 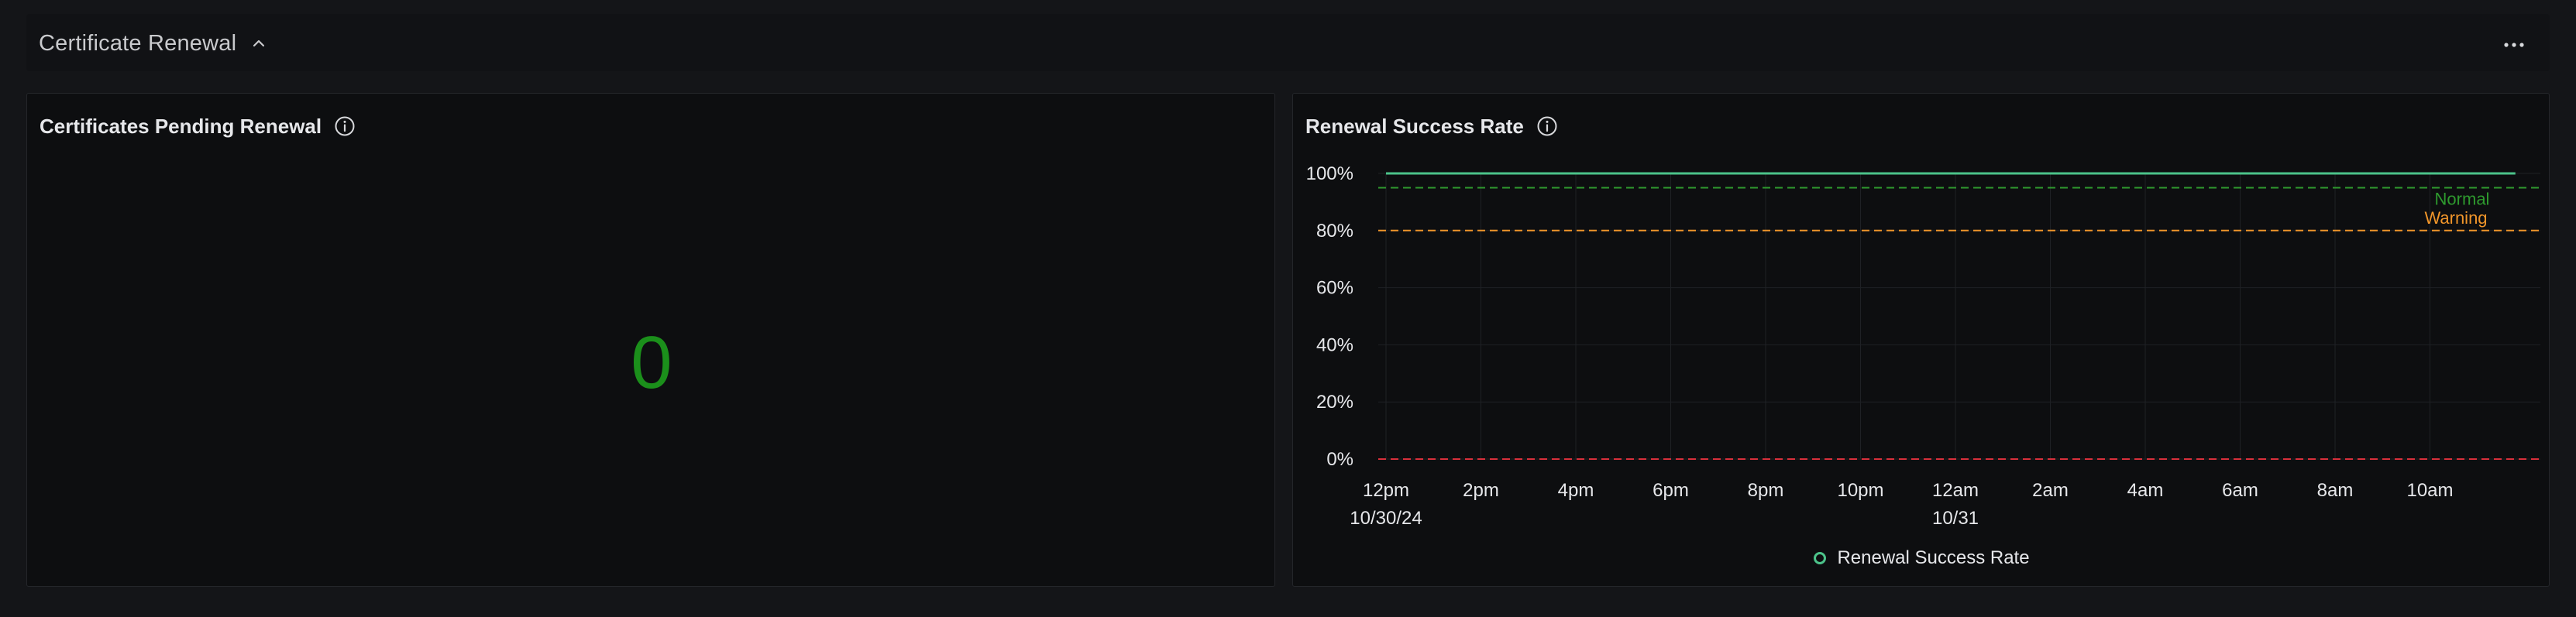 What do you see at coordinates (651, 362) in the screenshot?
I see `pending-count-value: 0` at bounding box center [651, 362].